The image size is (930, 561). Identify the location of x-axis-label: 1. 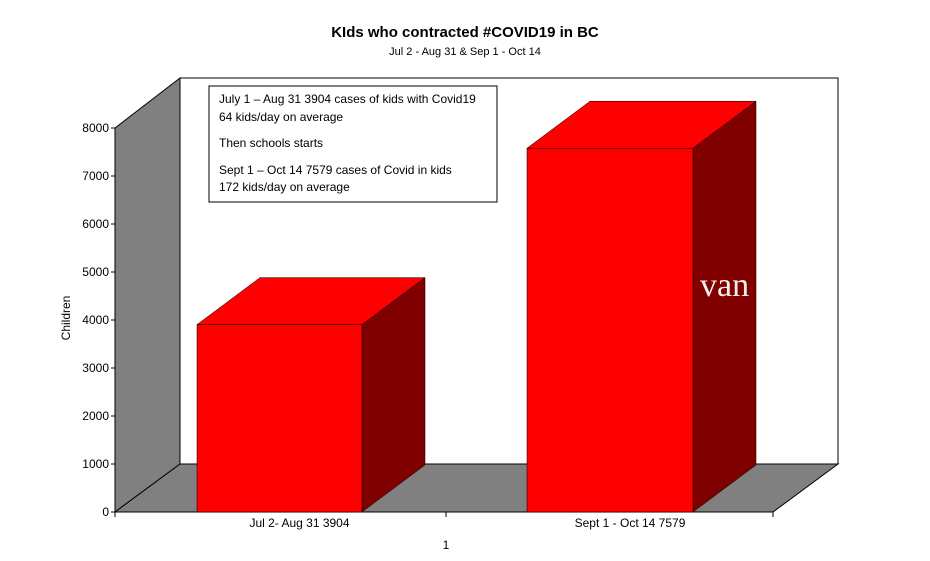
(446, 545).